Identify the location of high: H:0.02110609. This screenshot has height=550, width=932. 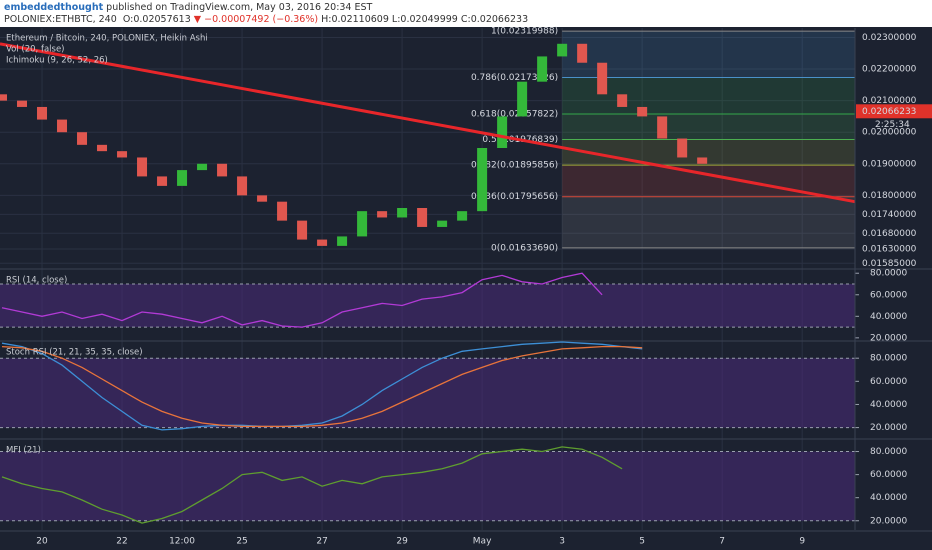
(355, 19).